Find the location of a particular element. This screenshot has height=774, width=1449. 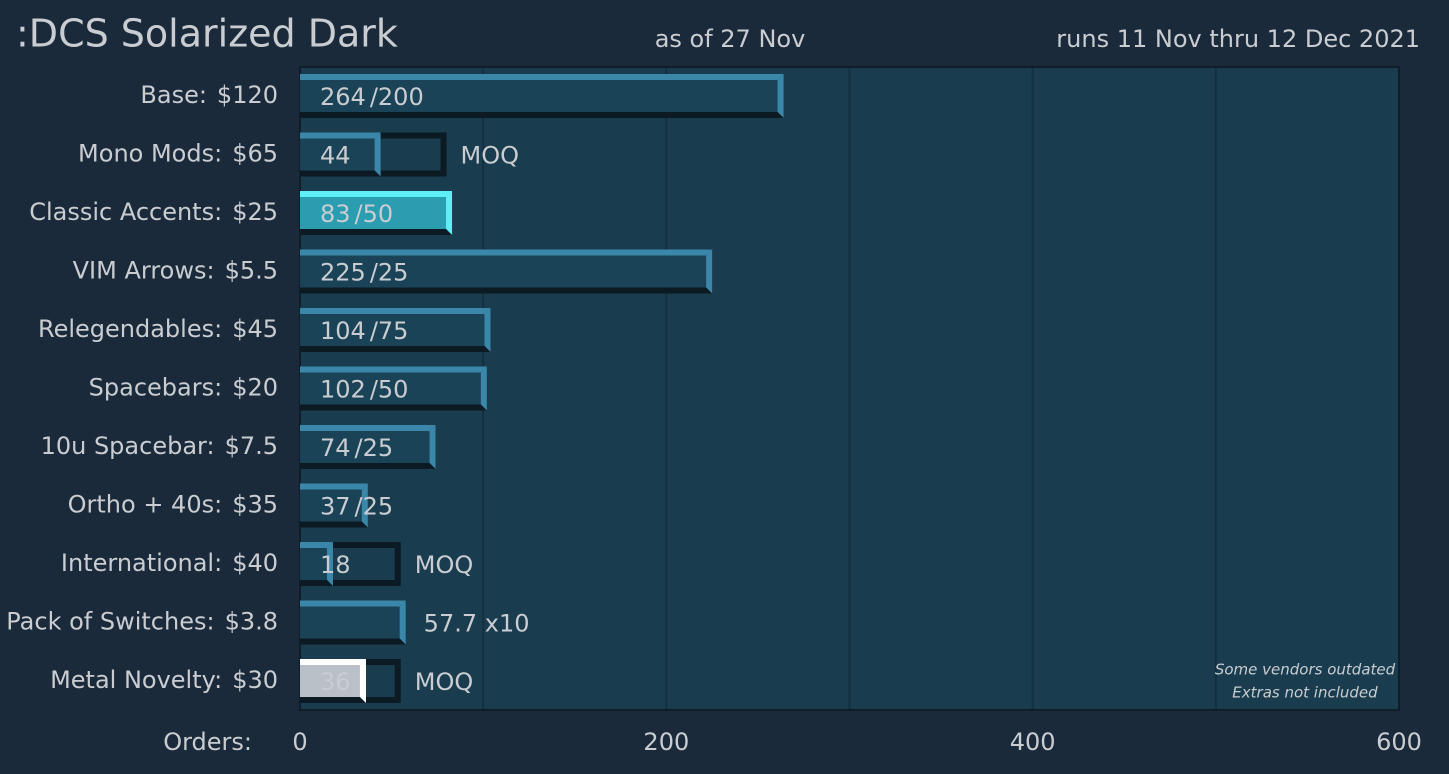

category-label: VIM Arrows: $5.5 is located at coordinates (175, 271).